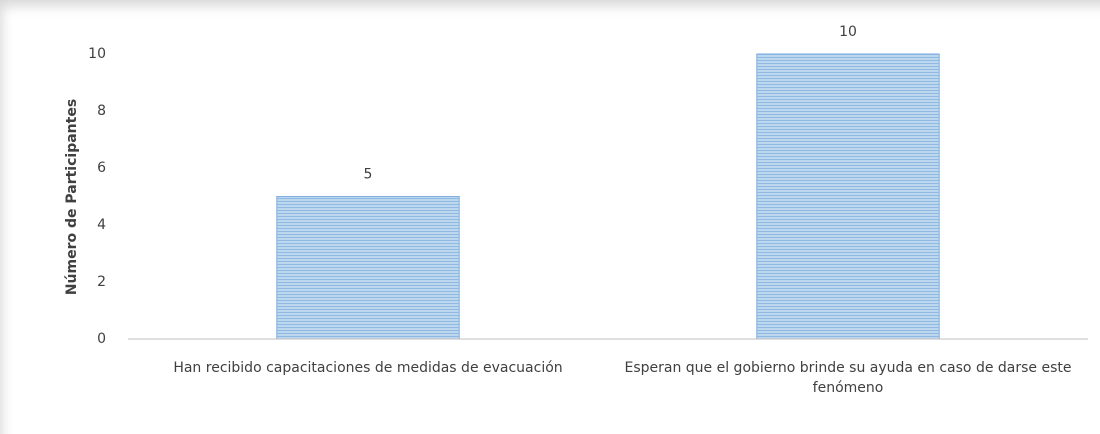 The height and width of the screenshot is (434, 1100). What do you see at coordinates (368, 175) in the screenshot?
I see `data-label: 5` at bounding box center [368, 175].